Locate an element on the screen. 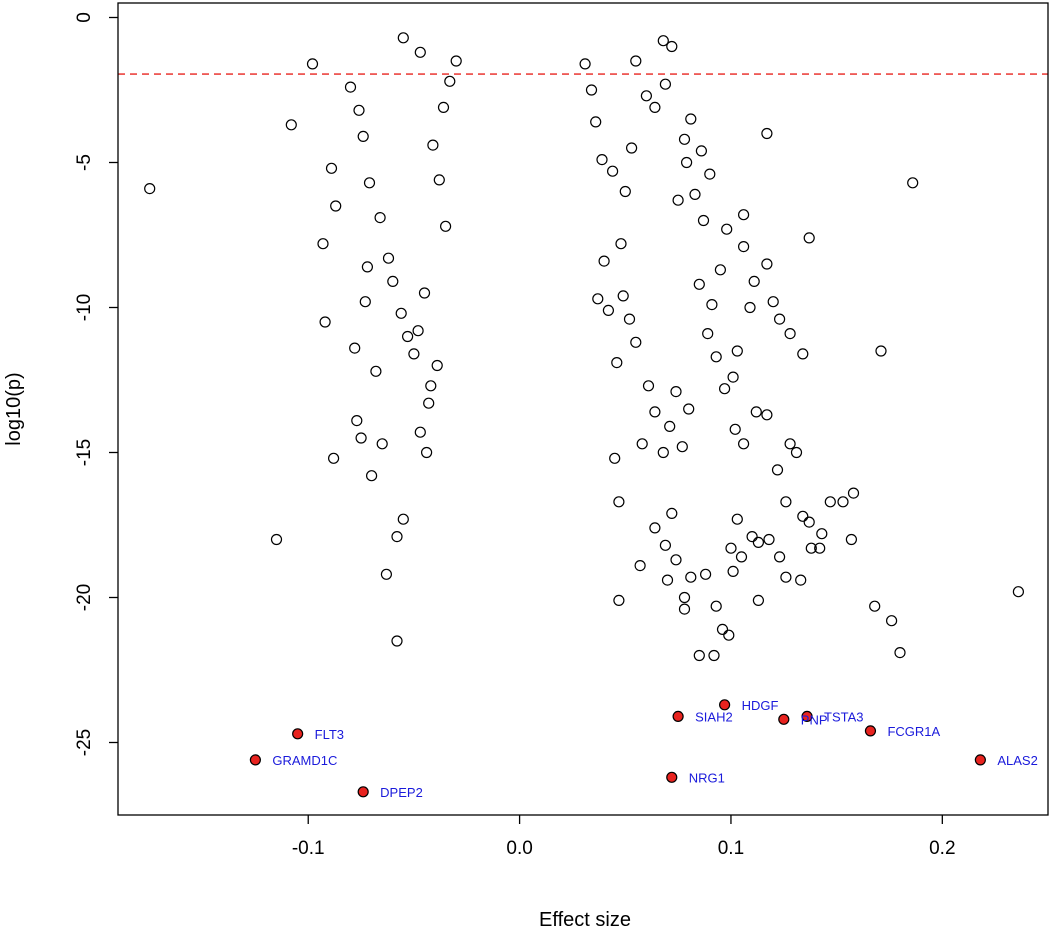 Image resolution: width=1050 pixels, height=937 pixels. x-tick-label: 0.2 is located at coordinates (942, 848).